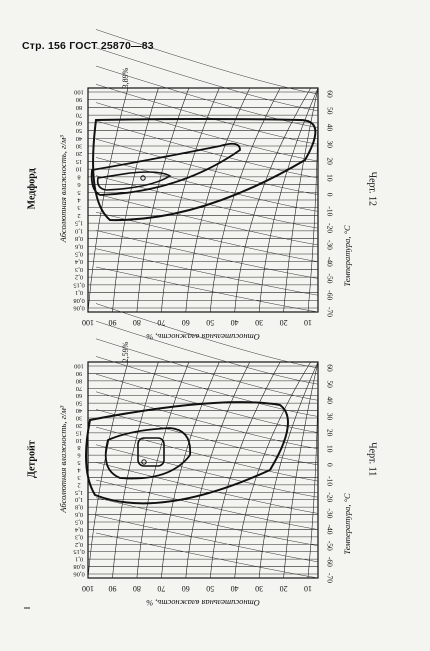 The image size is (430, 651). Describe the element at coordinates (31, 459) in the screenshot. I see `city-name: Детройт` at that location.